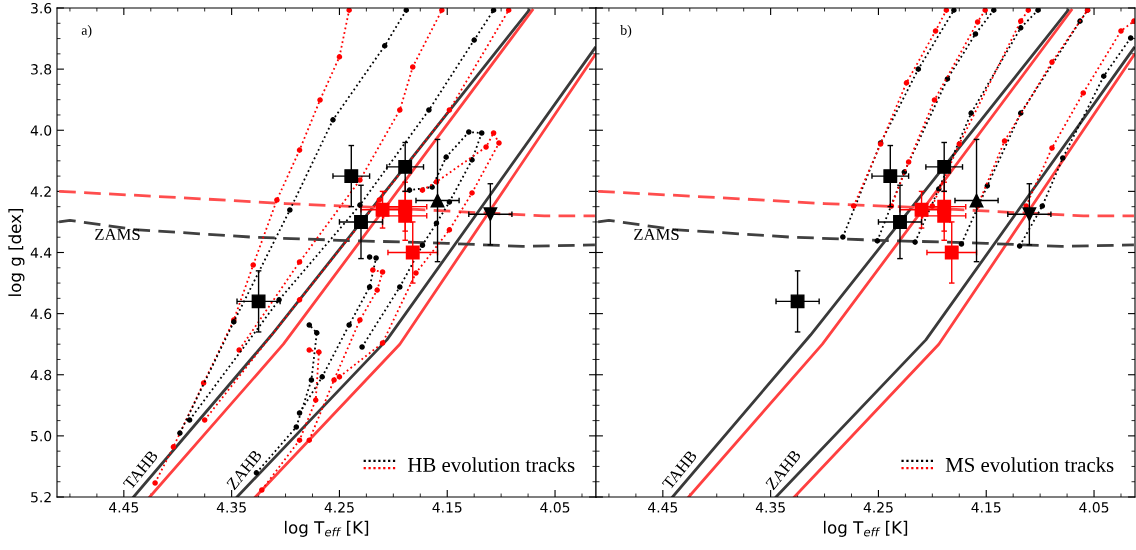  What do you see at coordinates (41, 69) in the screenshot?
I see `y-tick-label: 3.8` at bounding box center [41, 69].